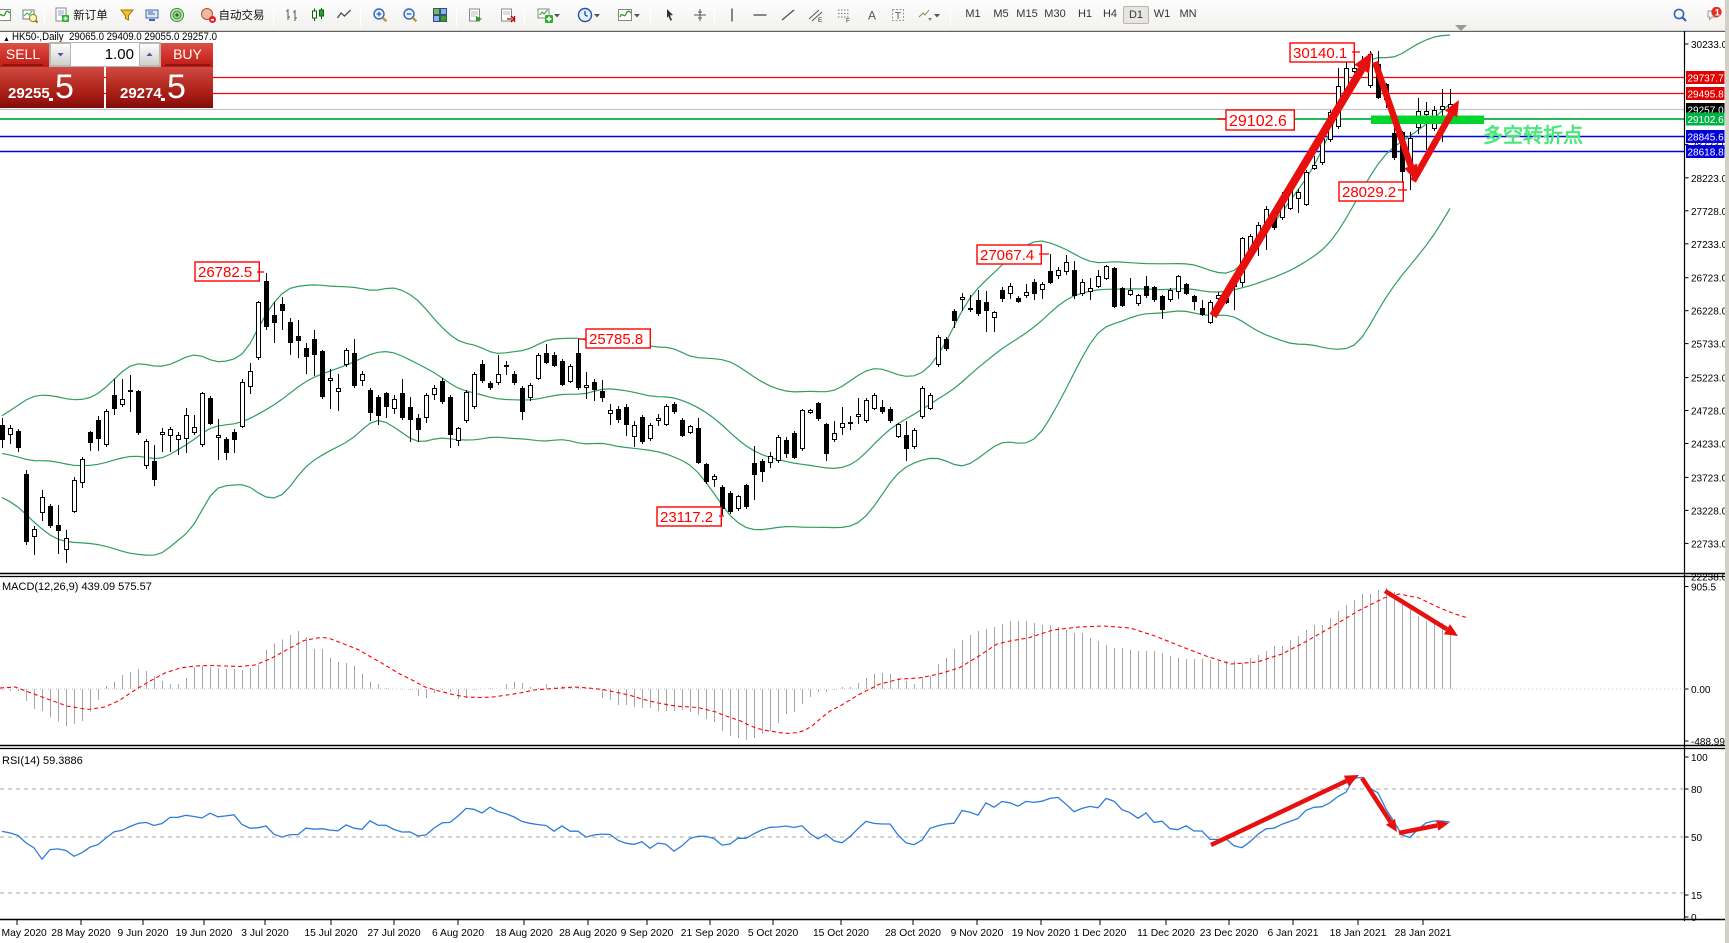 The width and height of the screenshot is (1729, 943). Describe the element at coordinates (848, 21) in the screenshot. I see `svg-text: F` at that location.